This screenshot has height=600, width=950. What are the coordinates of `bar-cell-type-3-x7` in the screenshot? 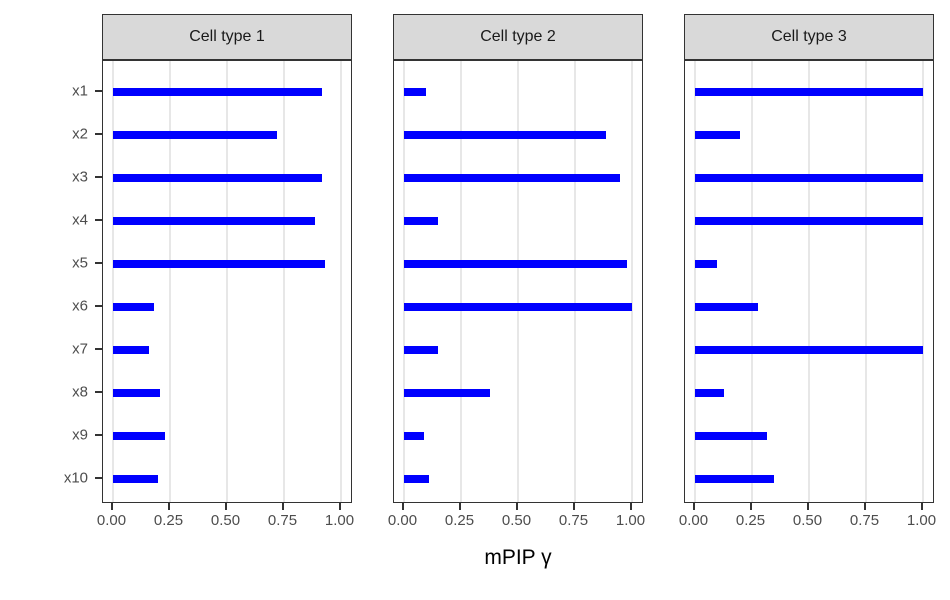 It's located at (808, 350).